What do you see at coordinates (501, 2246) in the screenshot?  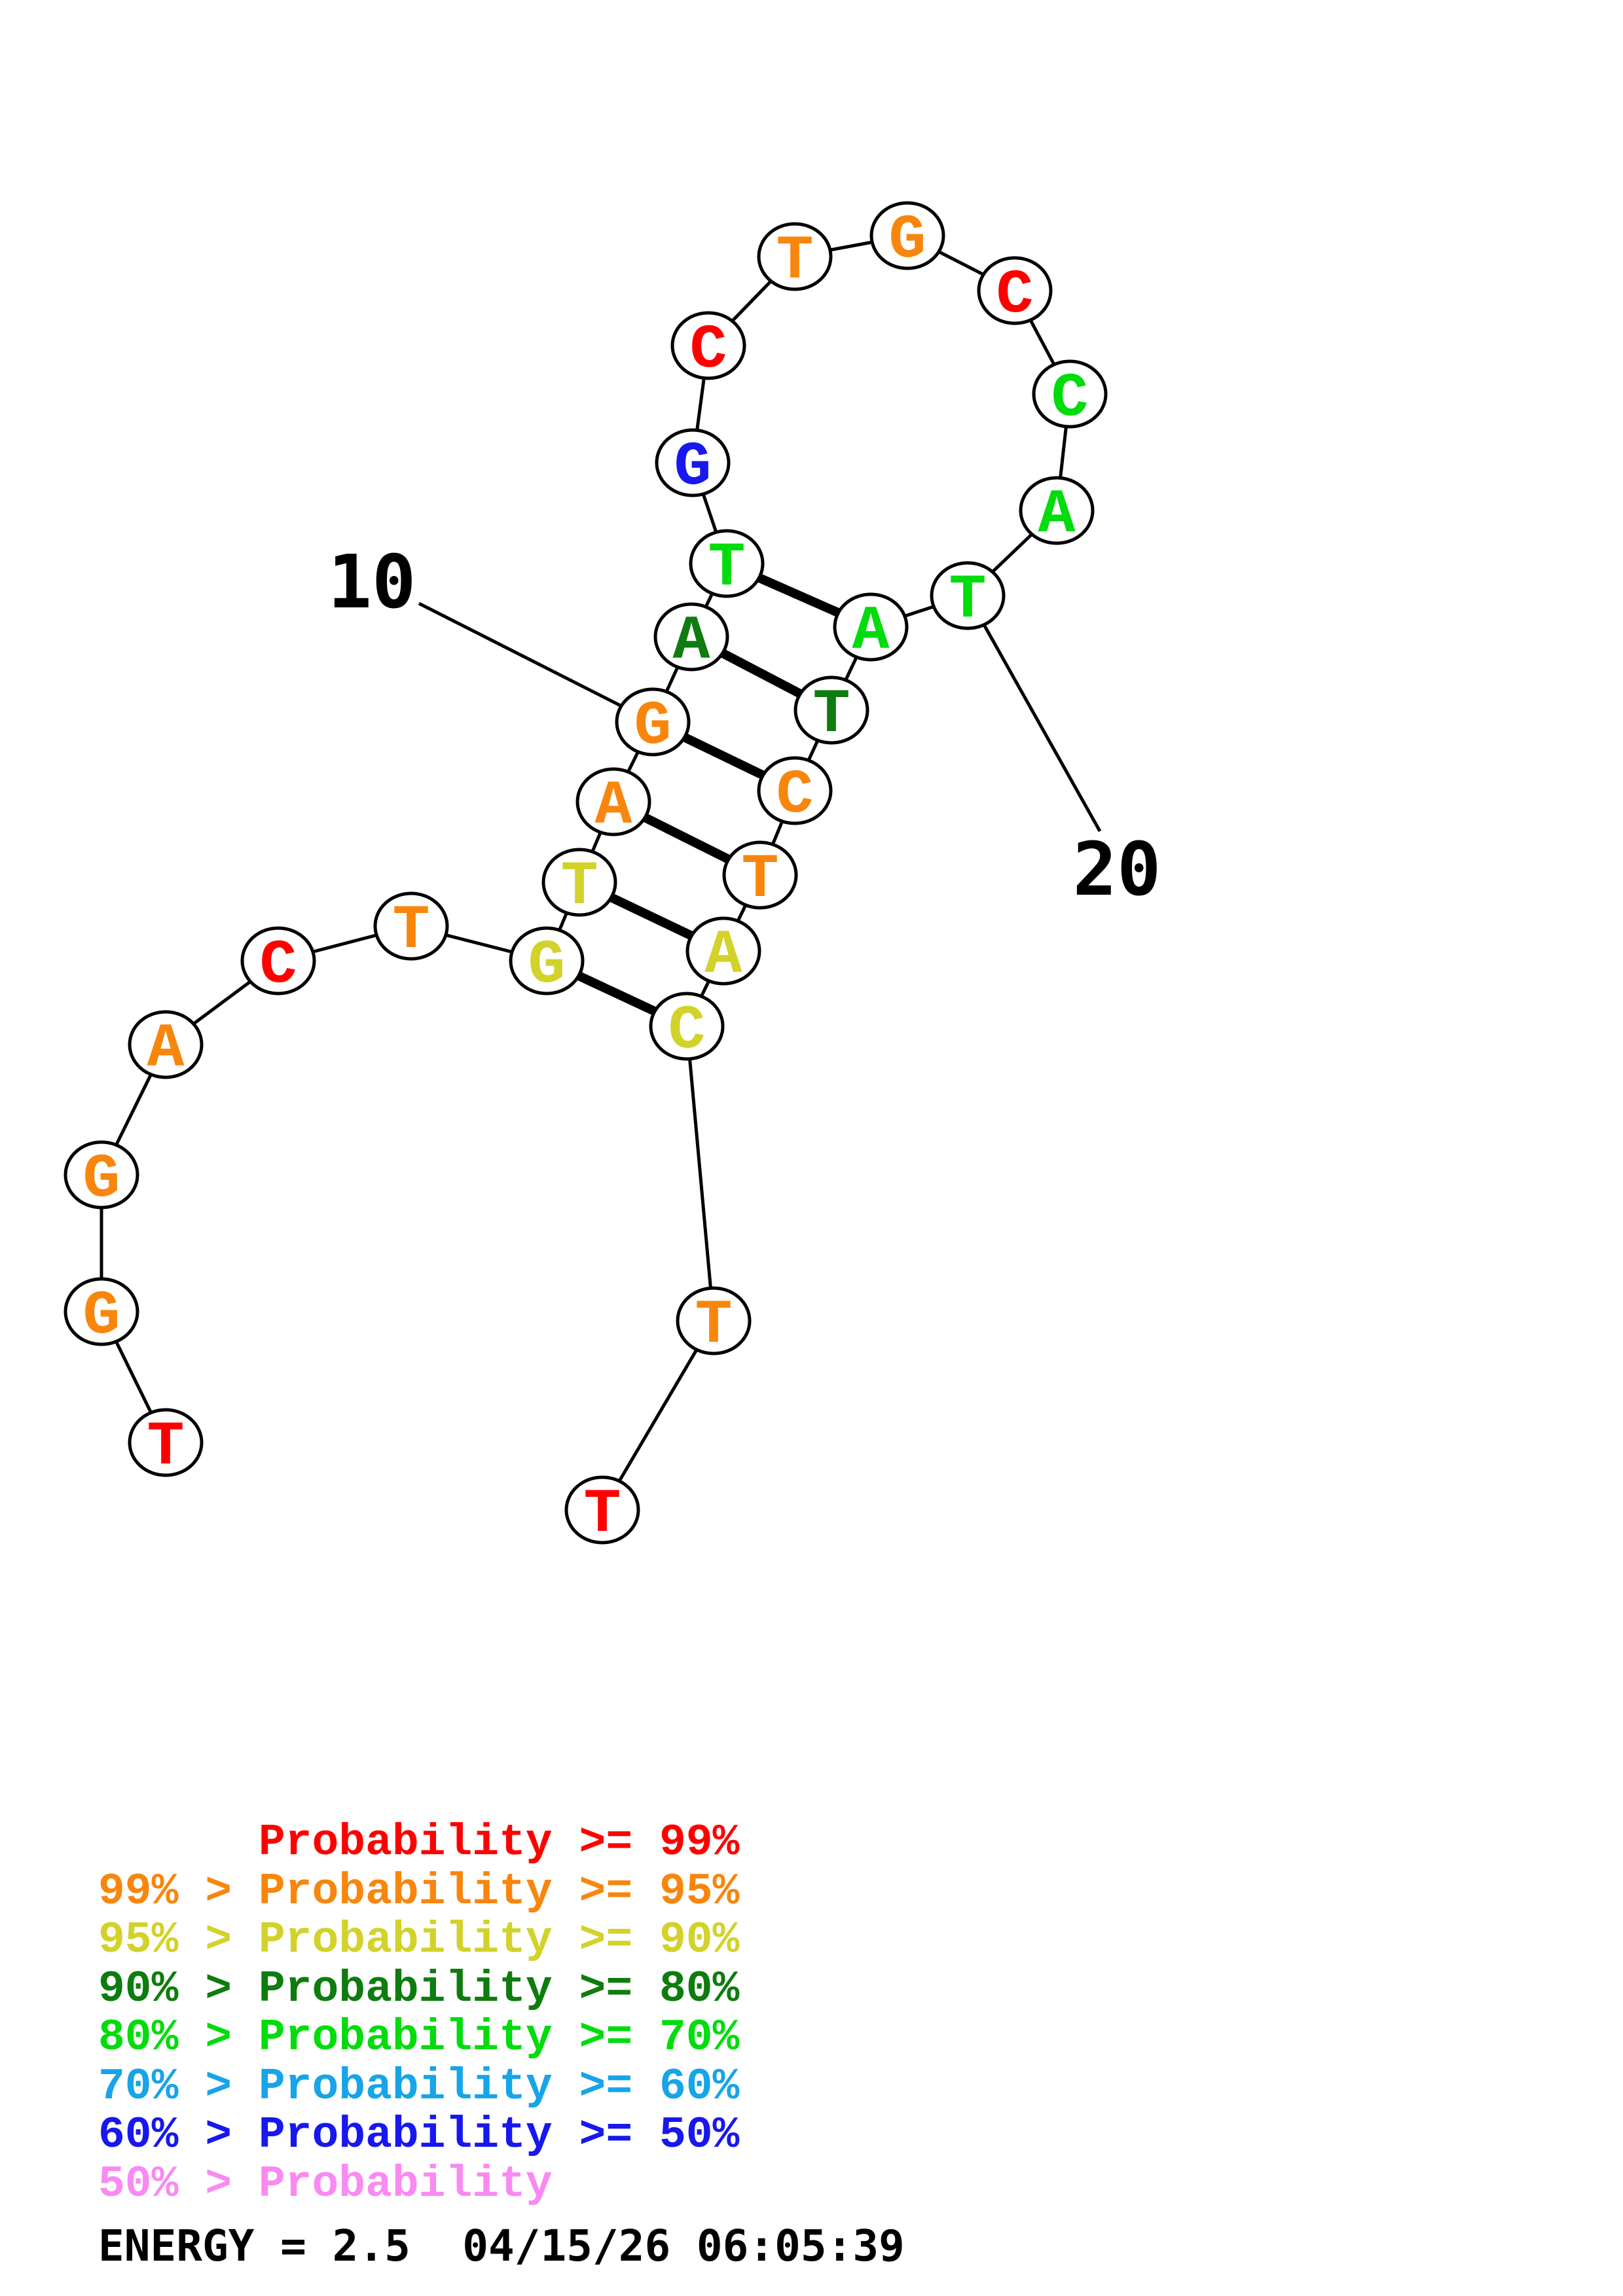 I see `energy-annotation: ENERGY = 2.5 04/15/26 06:05:39` at bounding box center [501, 2246].